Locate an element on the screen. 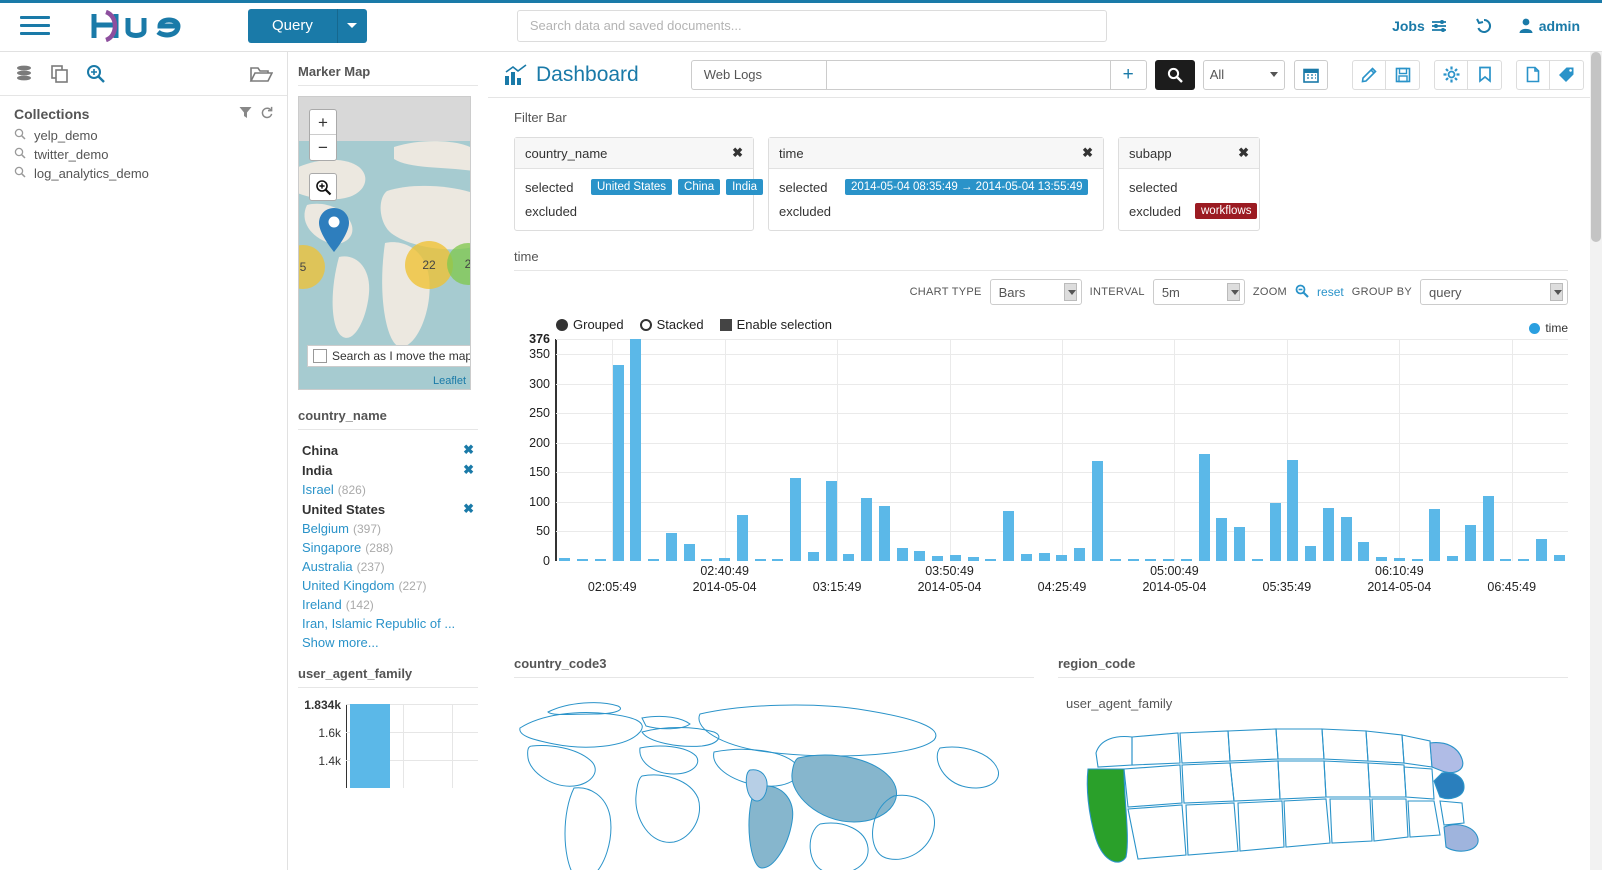 The height and width of the screenshot is (870, 1602). query-button-group: Query is located at coordinates (307, 25).